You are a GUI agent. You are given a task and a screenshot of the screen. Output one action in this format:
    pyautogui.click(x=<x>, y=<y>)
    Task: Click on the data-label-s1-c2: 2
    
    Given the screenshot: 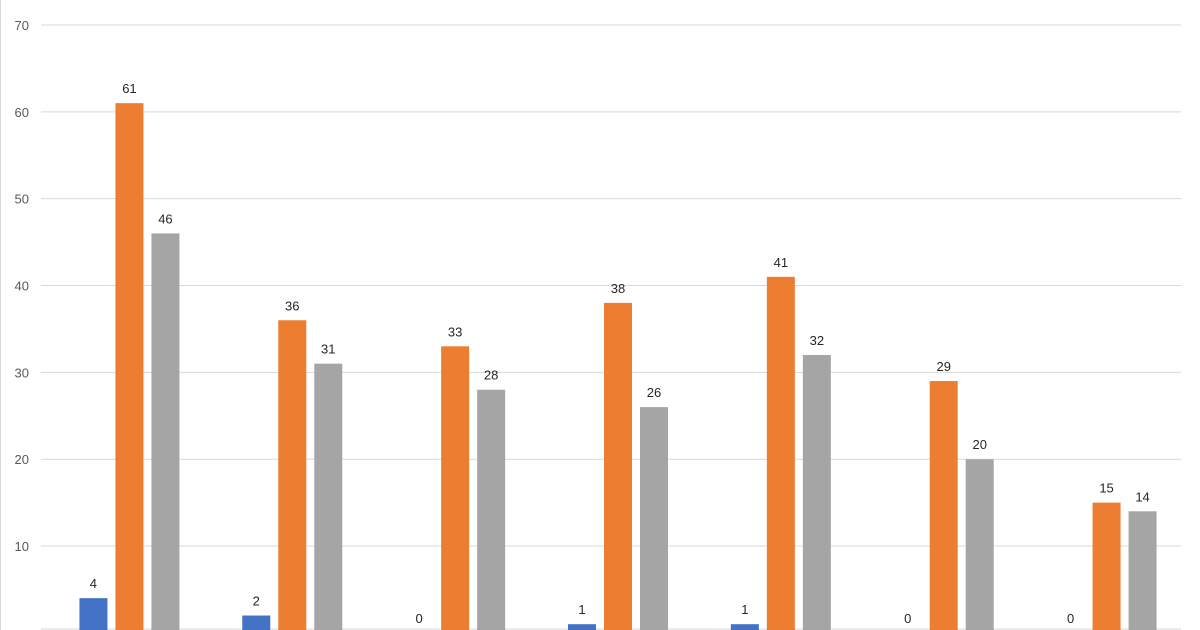 What is the action you would take?
    pyautogui.click(x=256, y=601)
    